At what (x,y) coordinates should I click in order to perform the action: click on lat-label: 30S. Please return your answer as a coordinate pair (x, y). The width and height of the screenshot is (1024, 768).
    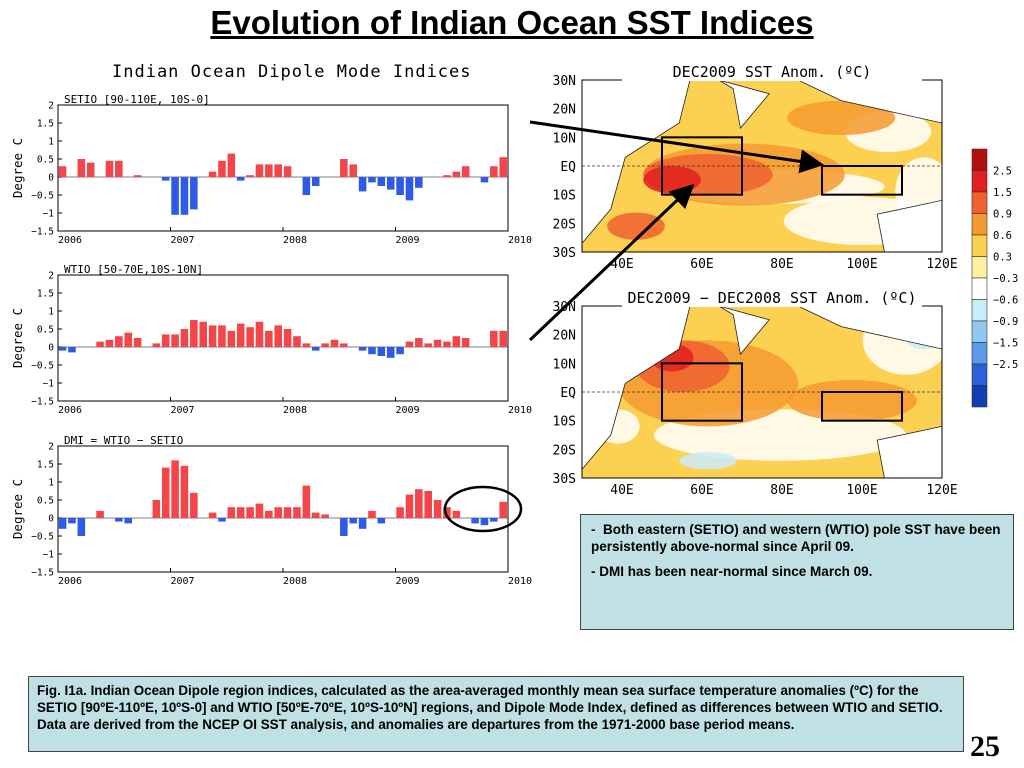
    Looking at the image, I should click on (564, 253).